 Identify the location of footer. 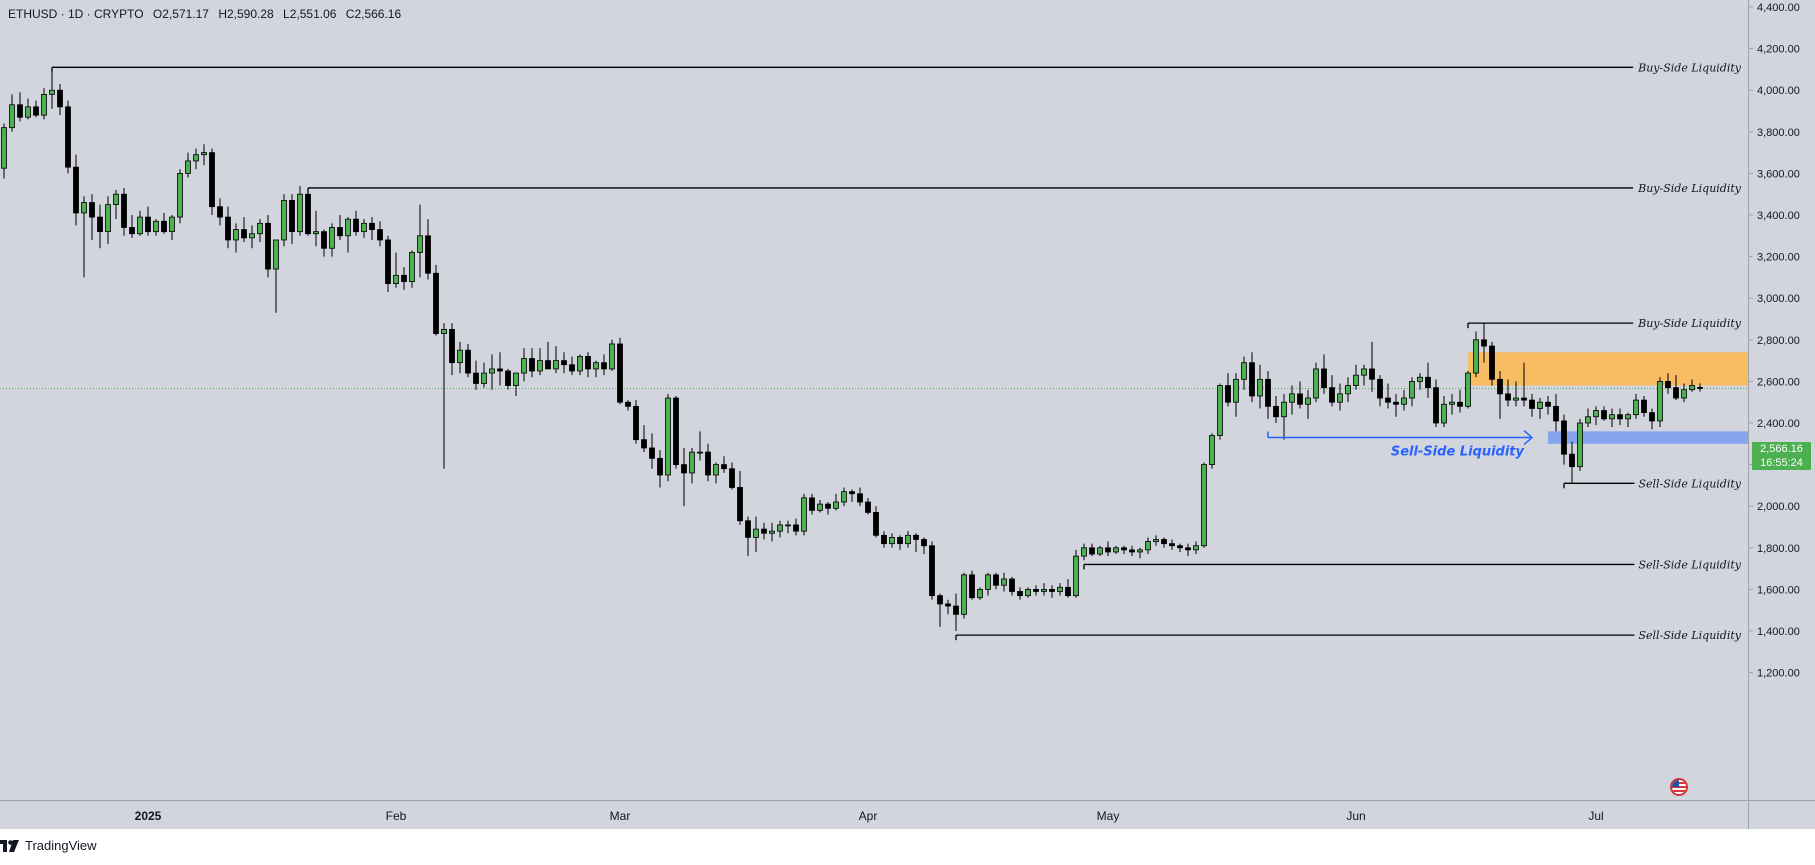
(907, 847).